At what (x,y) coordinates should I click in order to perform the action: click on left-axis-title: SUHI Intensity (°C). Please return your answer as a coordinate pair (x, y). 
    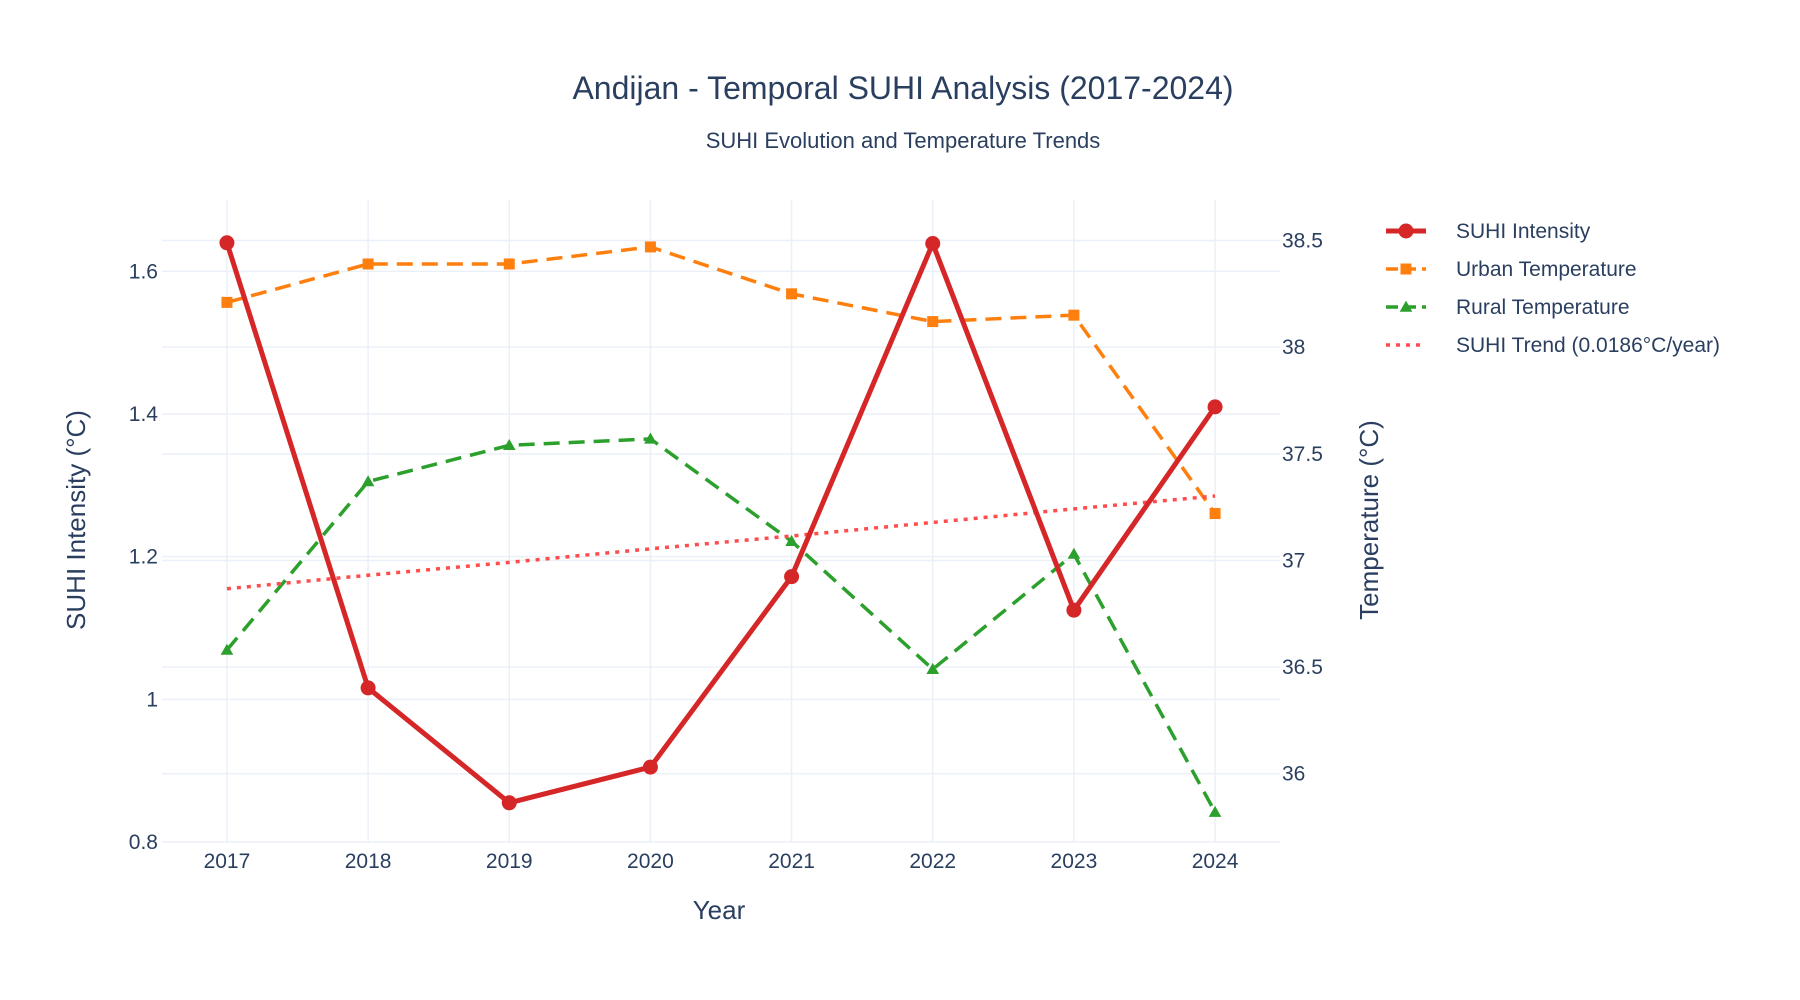
    Looking at the image, I should click on (76, 520).